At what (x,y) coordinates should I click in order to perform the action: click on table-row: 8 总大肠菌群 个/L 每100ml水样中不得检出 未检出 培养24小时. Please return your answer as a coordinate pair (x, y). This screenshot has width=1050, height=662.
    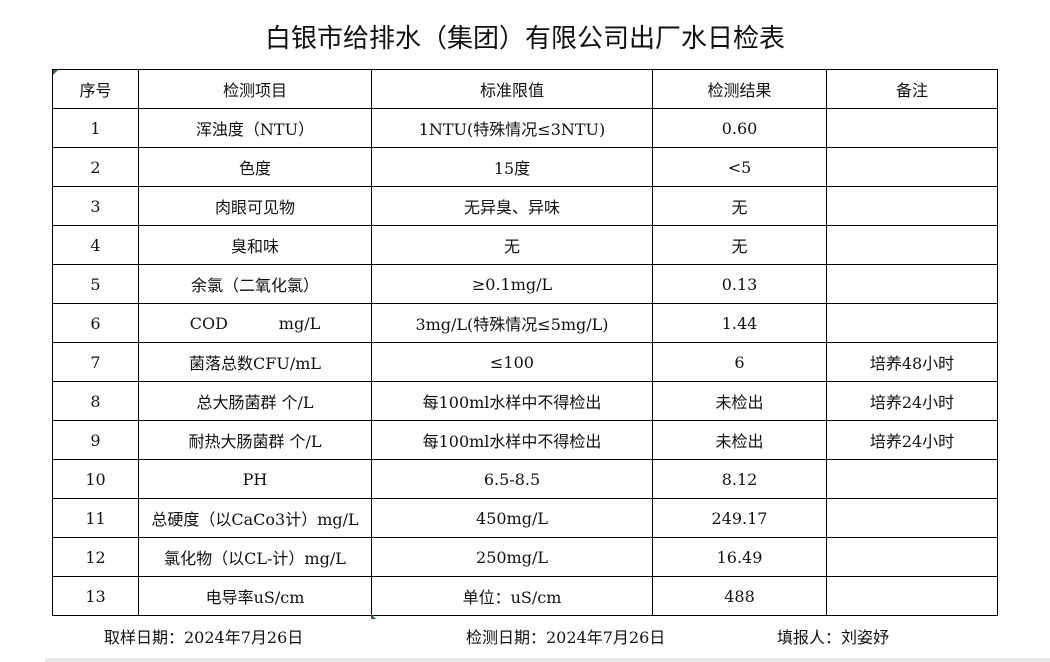
    Looking at the image, I should click on (525, 401).